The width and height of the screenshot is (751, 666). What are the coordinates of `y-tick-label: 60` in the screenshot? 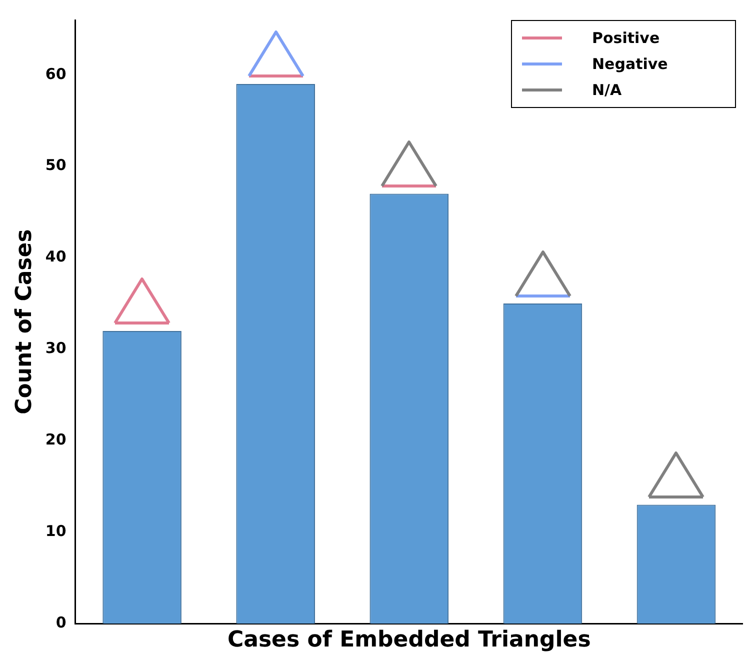 It's located at (55, 73).